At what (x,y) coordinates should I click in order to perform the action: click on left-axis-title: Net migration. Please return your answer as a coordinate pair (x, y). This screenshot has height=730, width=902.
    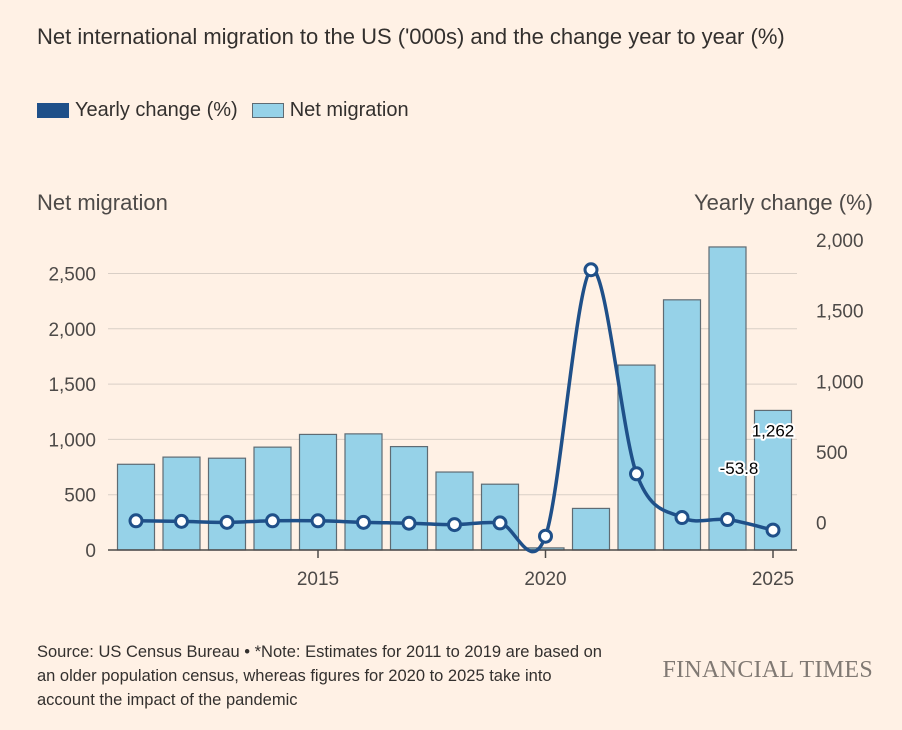
    Looking at the image, I should click on (102, 202).